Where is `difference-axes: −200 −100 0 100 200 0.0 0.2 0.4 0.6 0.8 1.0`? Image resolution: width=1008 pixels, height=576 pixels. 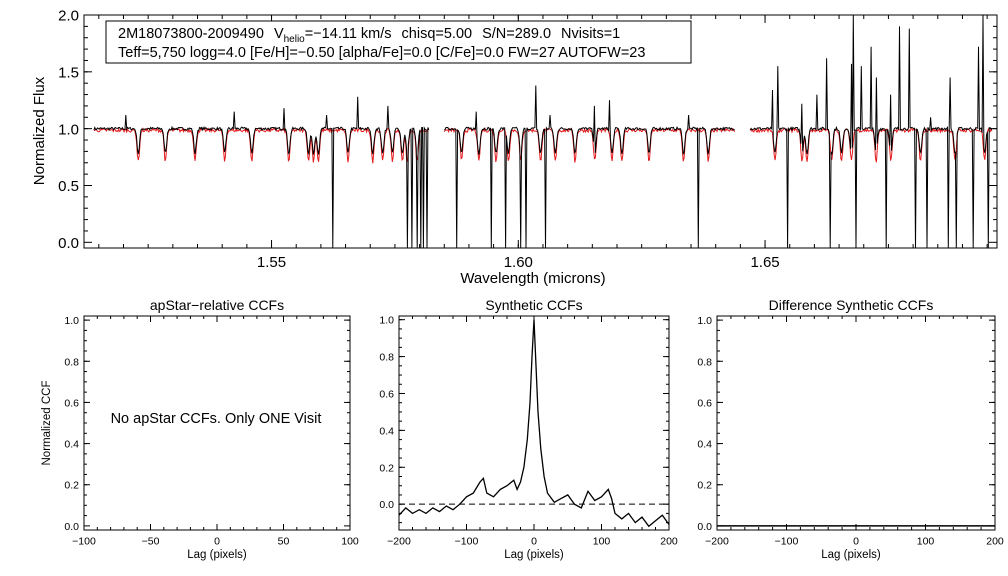
difference-axes: −200 −100 0 100 200 0.0 0.2 0.4 0.6 0.8 1.0 is located at coordinates (850, 431).